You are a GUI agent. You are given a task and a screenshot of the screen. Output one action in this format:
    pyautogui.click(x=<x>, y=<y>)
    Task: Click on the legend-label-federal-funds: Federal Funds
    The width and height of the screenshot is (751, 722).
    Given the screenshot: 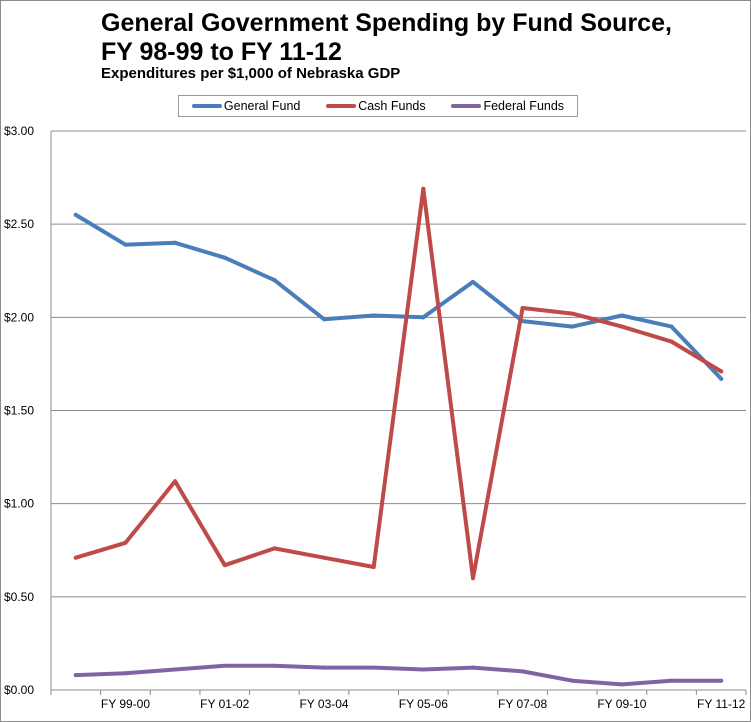 What is the action you would take?
    pyautogui.click(x=524, y=106)
    